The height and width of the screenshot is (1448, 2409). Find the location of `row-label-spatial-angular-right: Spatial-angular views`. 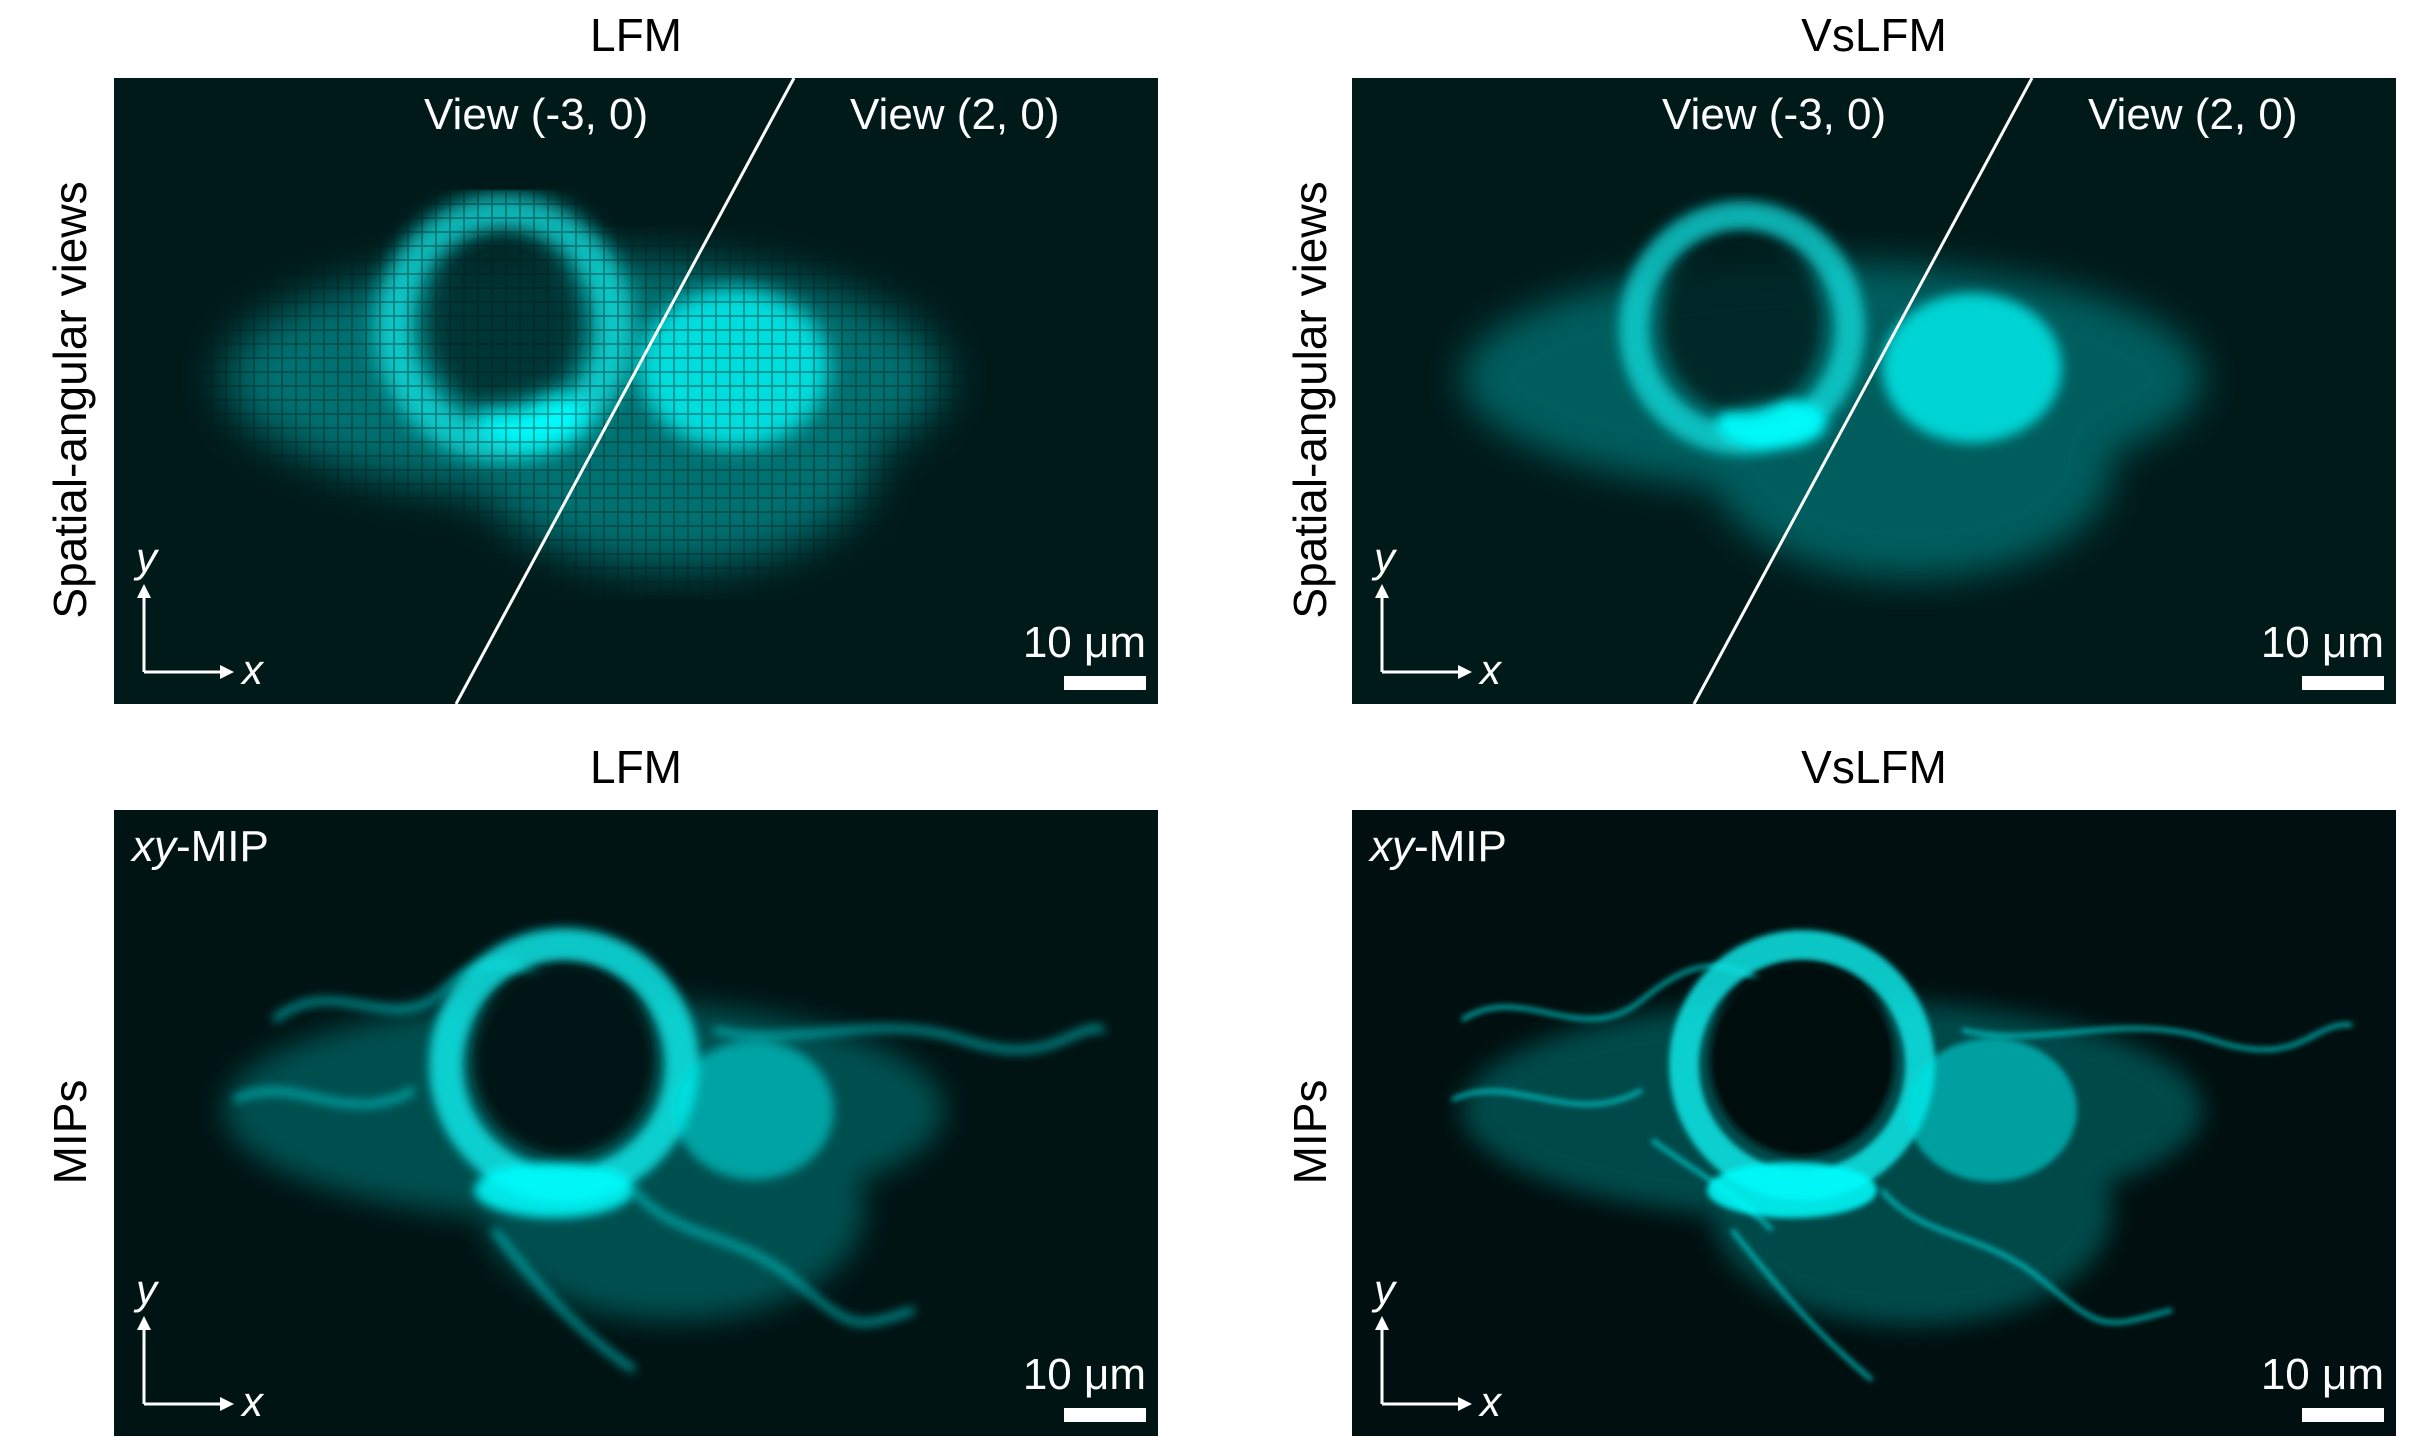

row-label-spatial-angular-right: Spatial-angular views is located at coordinates (1310, 400).